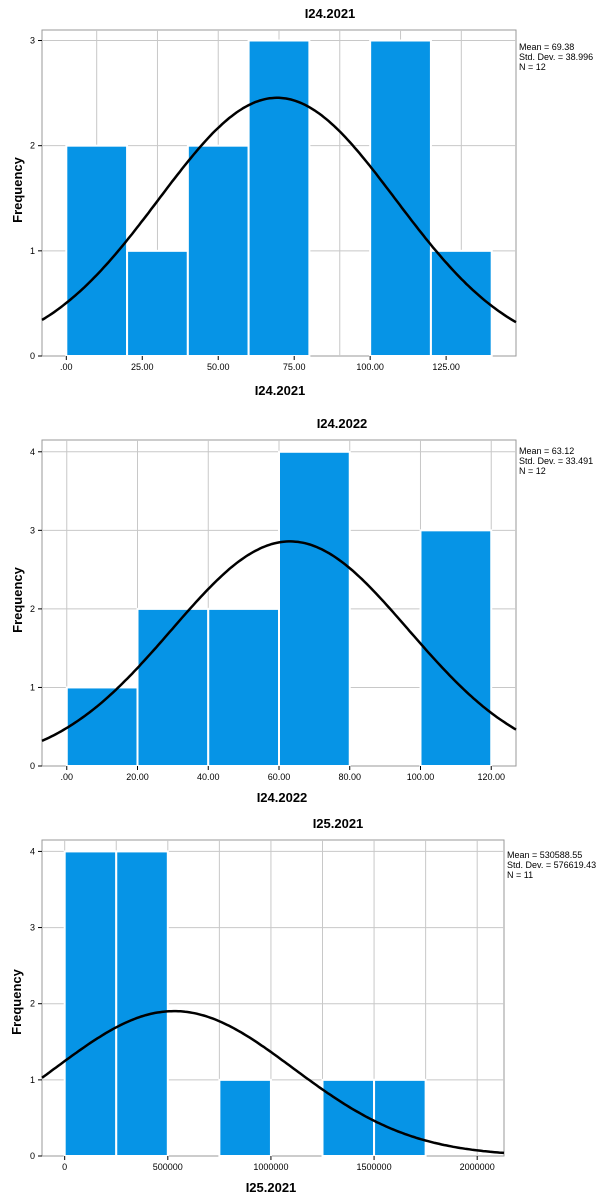 The image size is (597, 1198). What do you see at coordinates (491, 777) in the screenshot?
I see `x-tick-label: 120.00` at bounding box center [491, 777].